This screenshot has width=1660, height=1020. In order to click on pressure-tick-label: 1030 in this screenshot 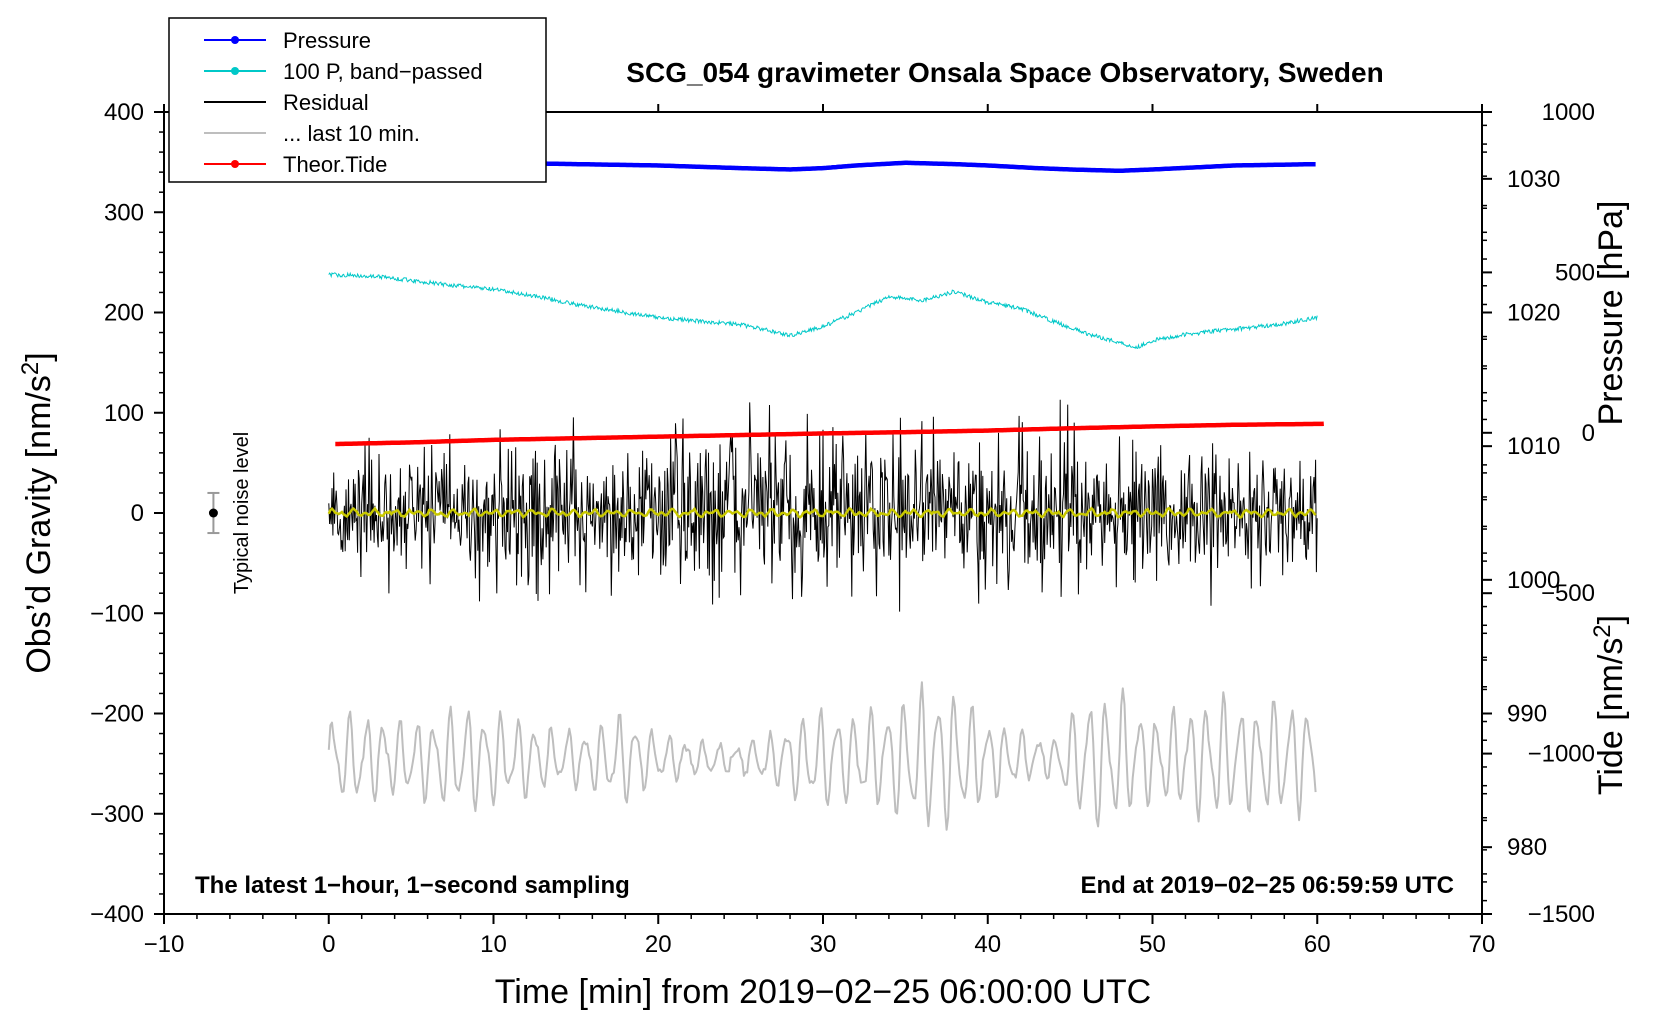, I will do `click(1533, 179)`.